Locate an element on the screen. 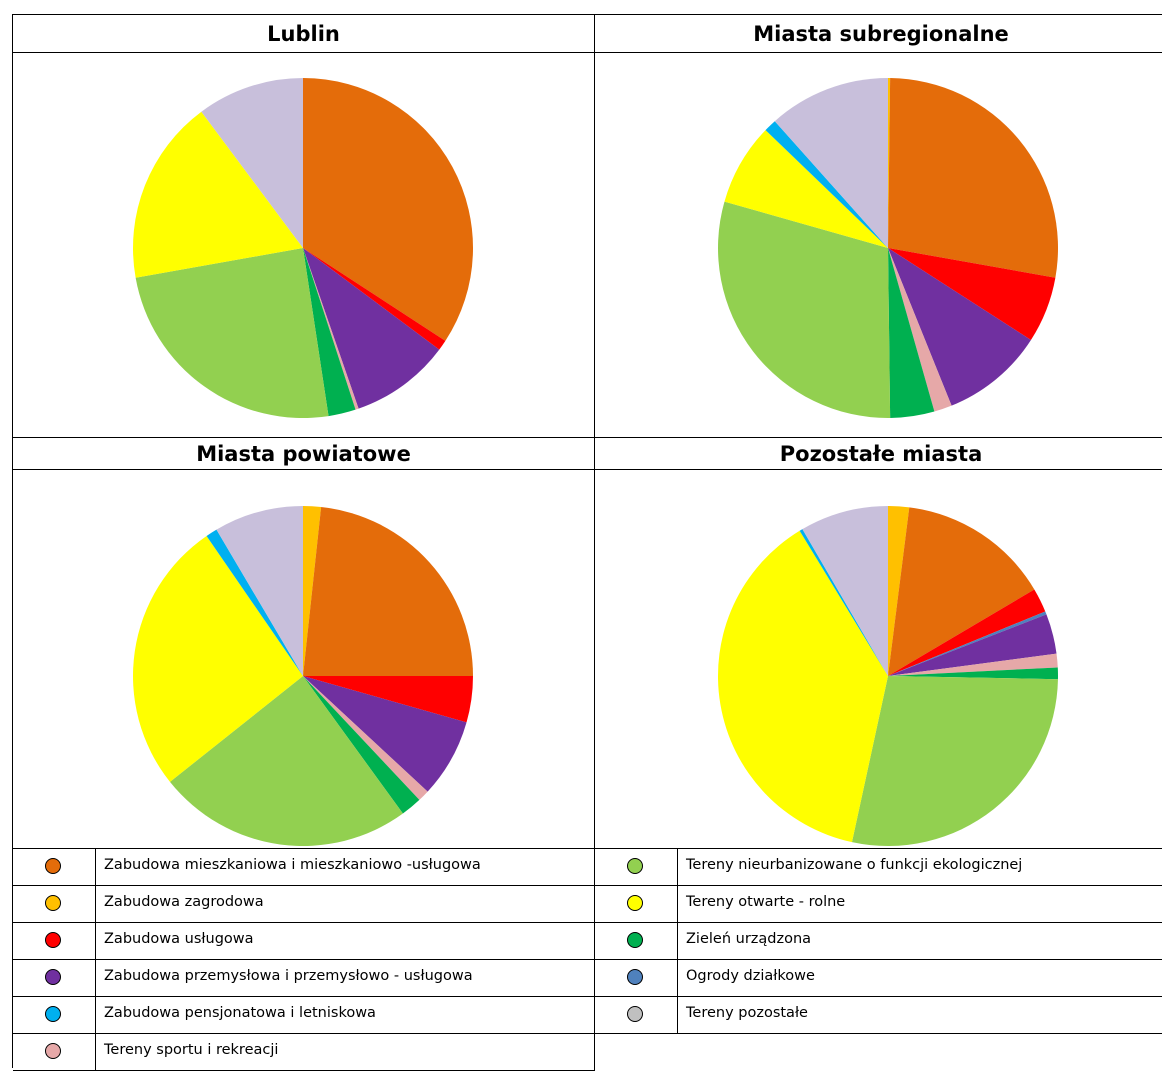 This screenshot has width=1162, height=1071. legend-label-cell: Tereny pozostałe is located at coordinates (920, 1015).